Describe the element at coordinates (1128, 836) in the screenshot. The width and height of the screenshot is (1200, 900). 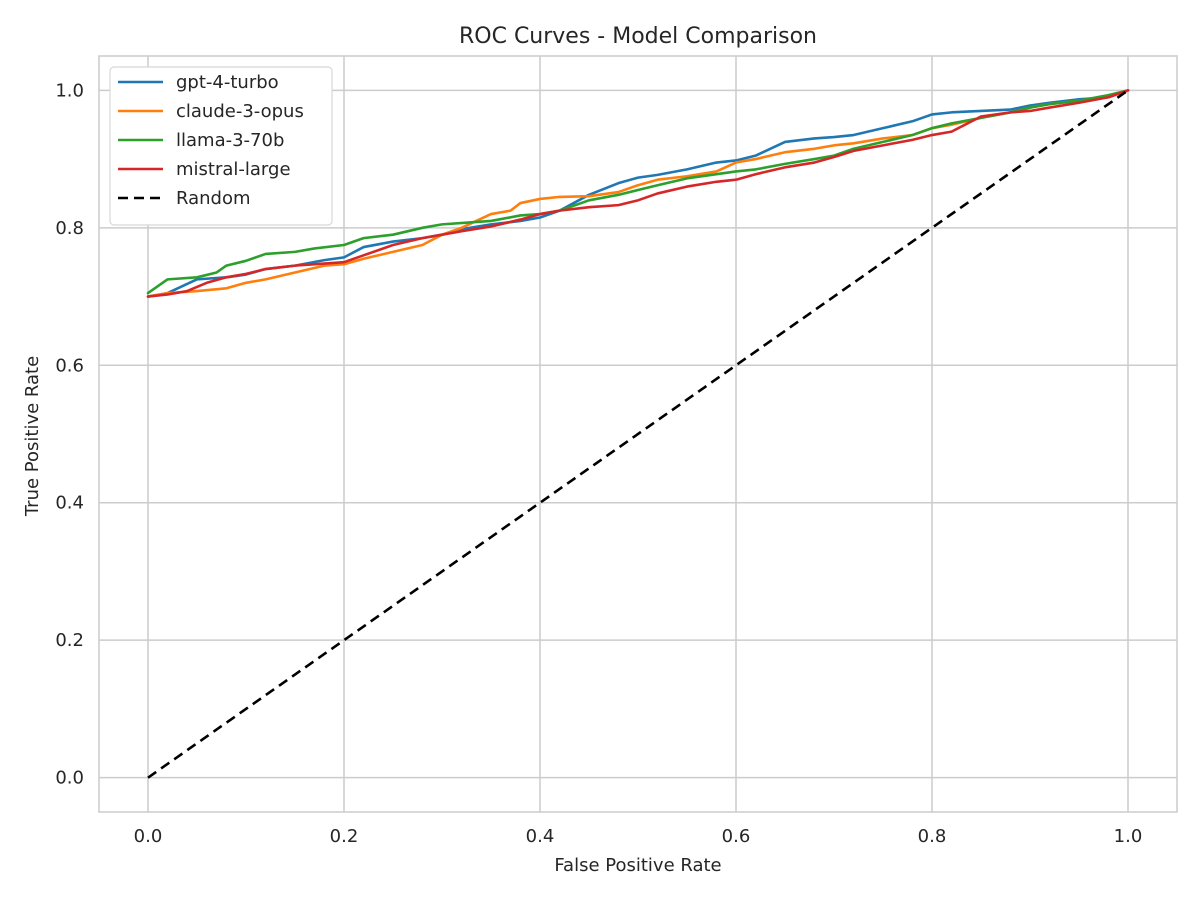
I see `x-tick-label: 1.0` at that location.